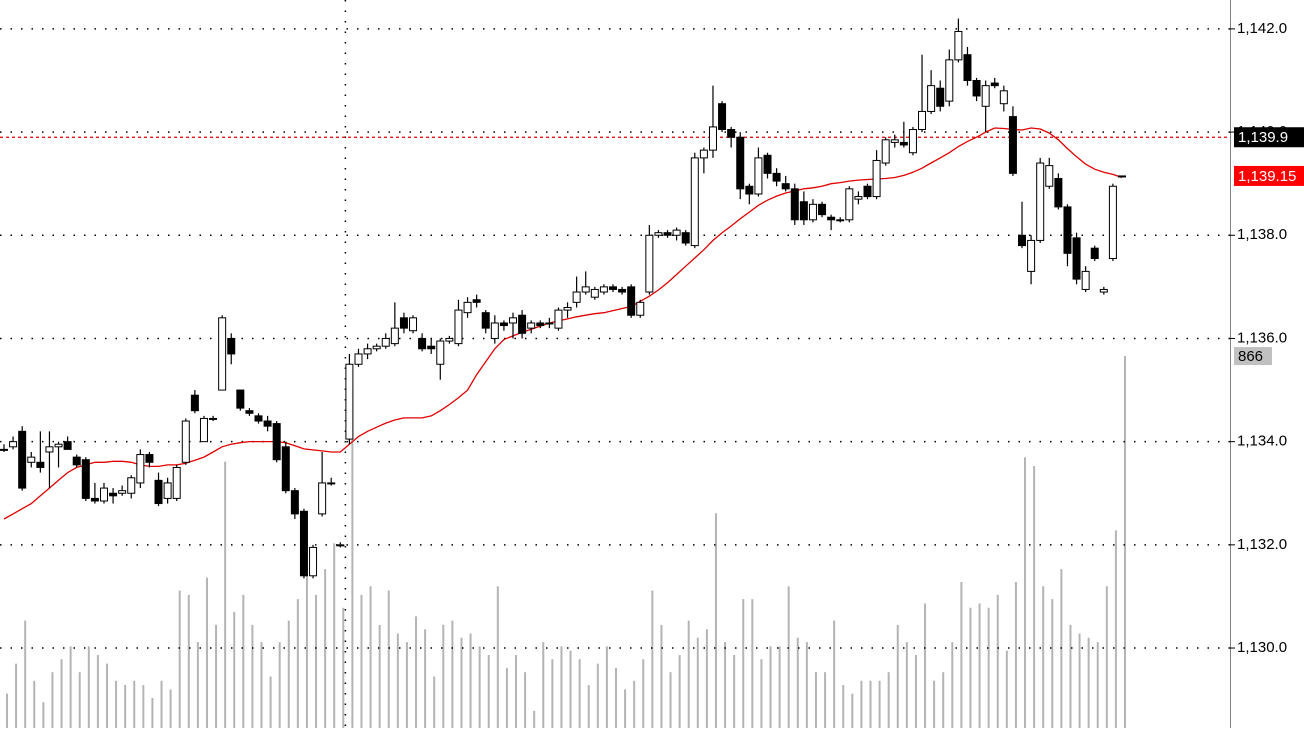 This screenshot has width=1304, height=753. Describe the element at coordinates (1263, 137) in the screenshot. I see `price-tag-label: 1,139.9` at that location.